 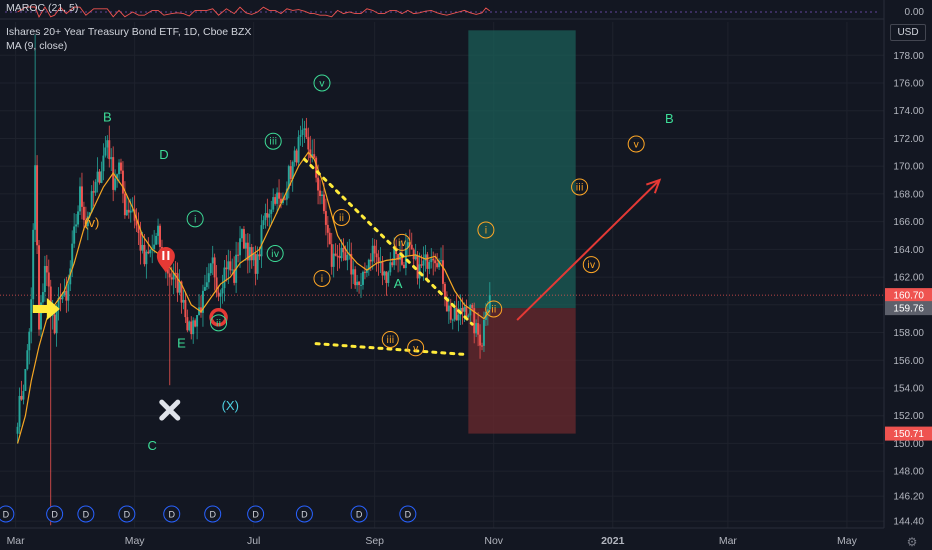 I want to click on time-tick-label: 2021, so click(x=613, y=541).